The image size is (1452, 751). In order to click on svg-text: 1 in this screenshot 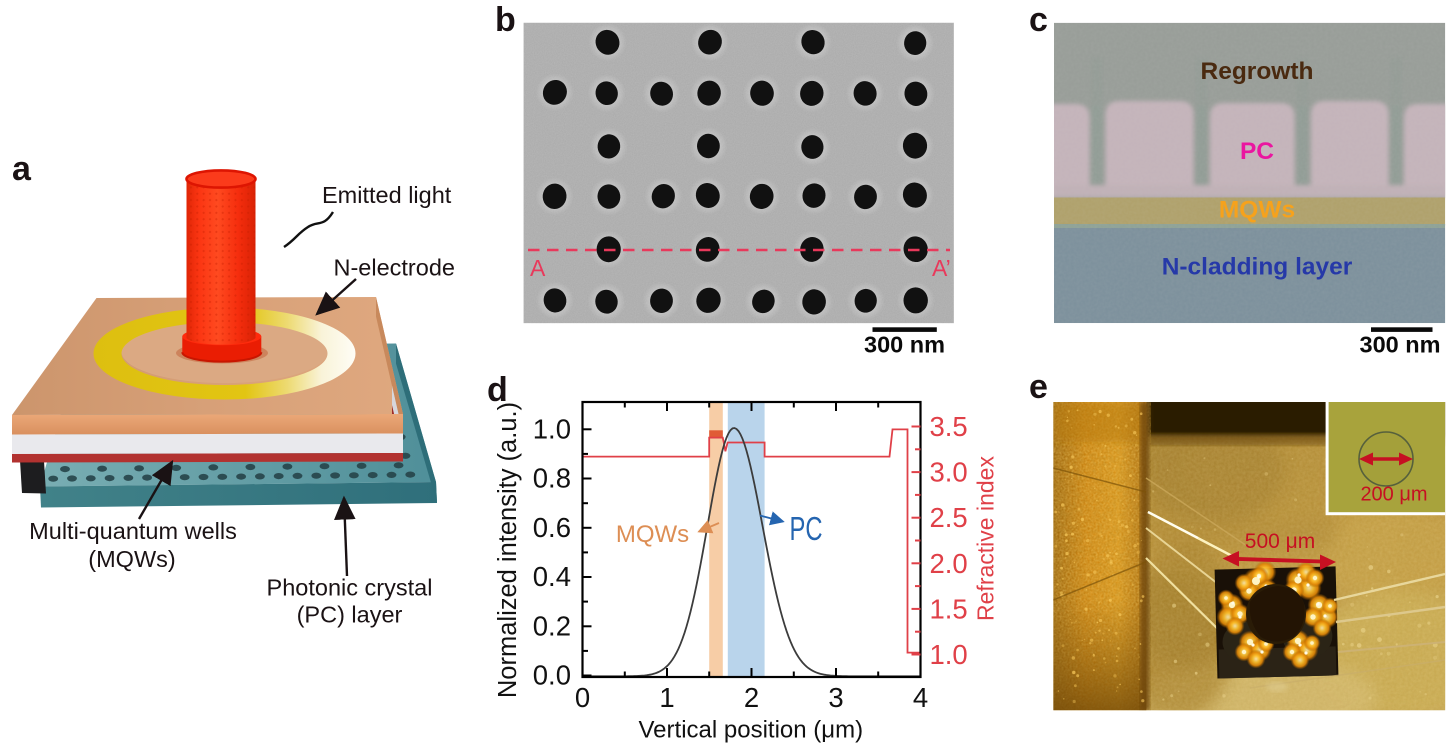, I will do `click(666, 697)`.